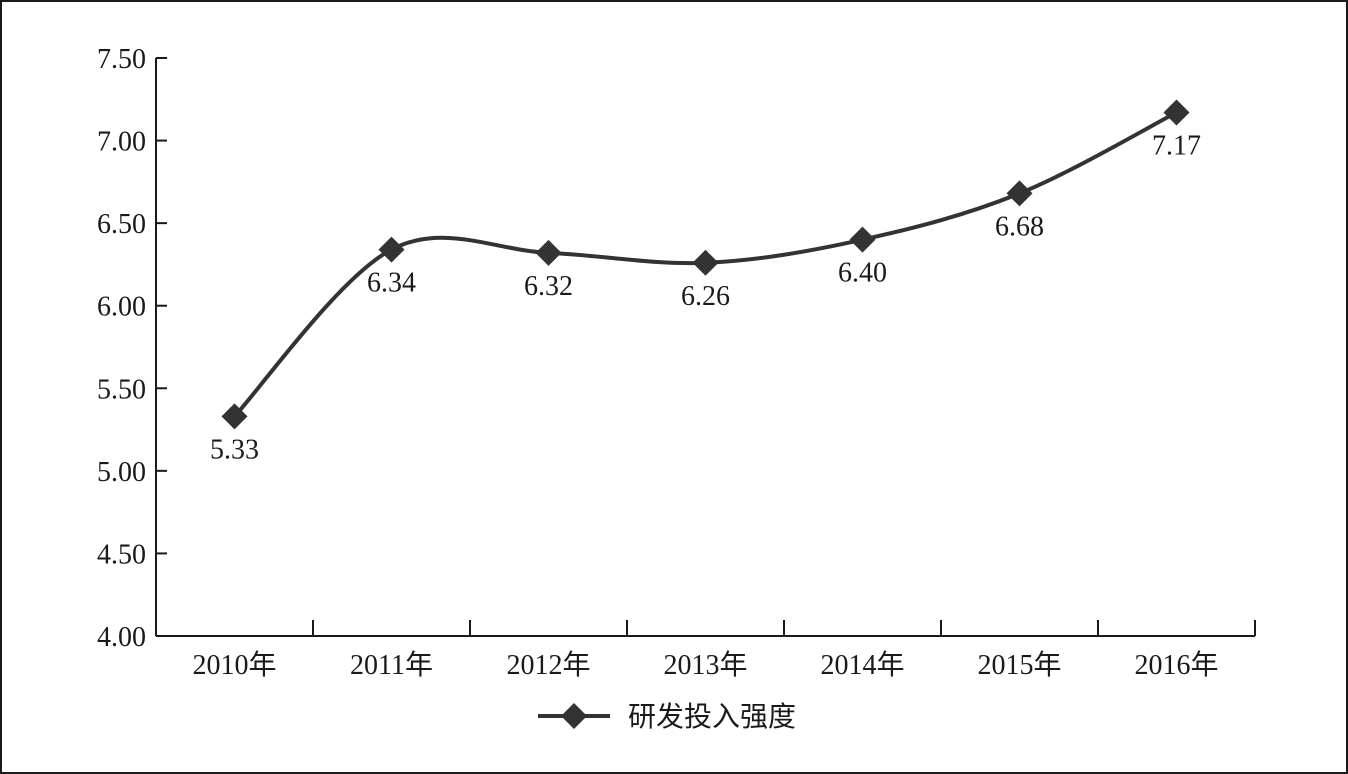  I want to click on y-tick-label: 6.50, so click(121, 224).